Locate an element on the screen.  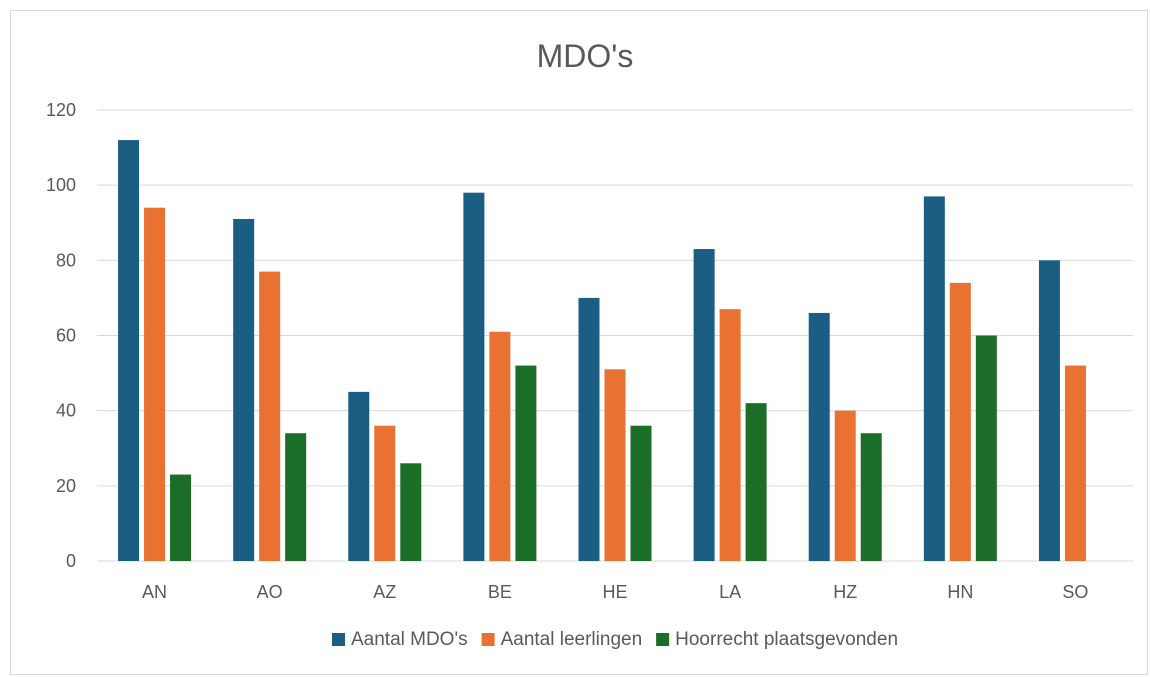
y-tick-label: 120 is located at coordinates (61, 110).